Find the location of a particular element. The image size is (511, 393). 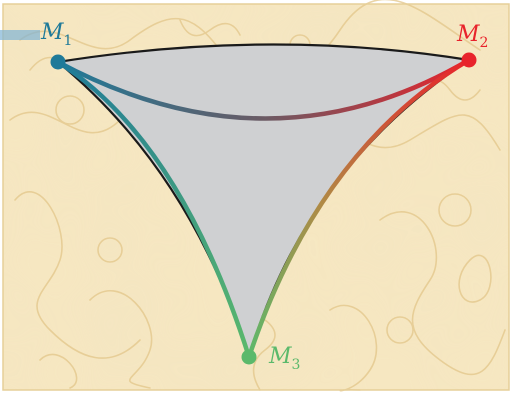

vertex-m3-point is located at coordinates (249, 357).